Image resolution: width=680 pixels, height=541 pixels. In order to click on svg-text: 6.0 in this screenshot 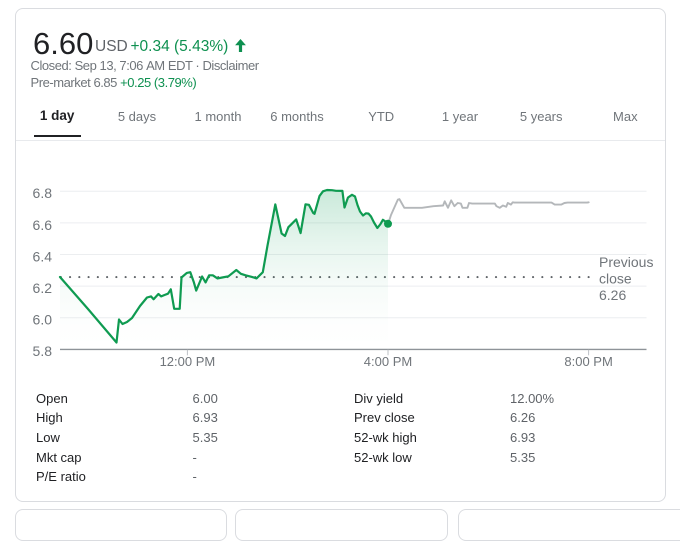, I will do `click(43, 320)`.